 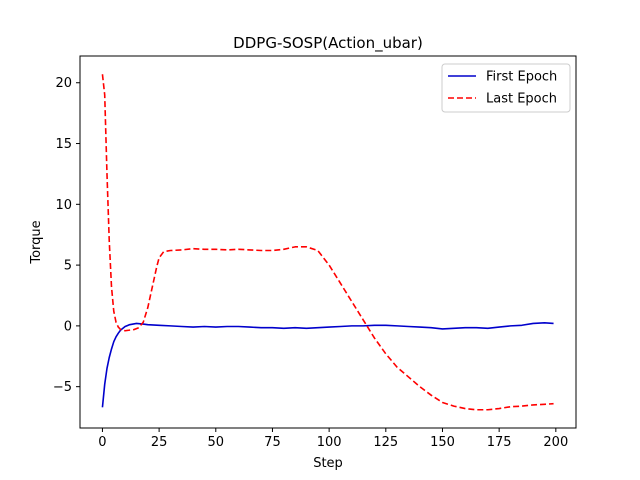 I want to click on x-axis-ticks: 0 25 50 75 100 125 150 175 200, so click(x=333, y=439).